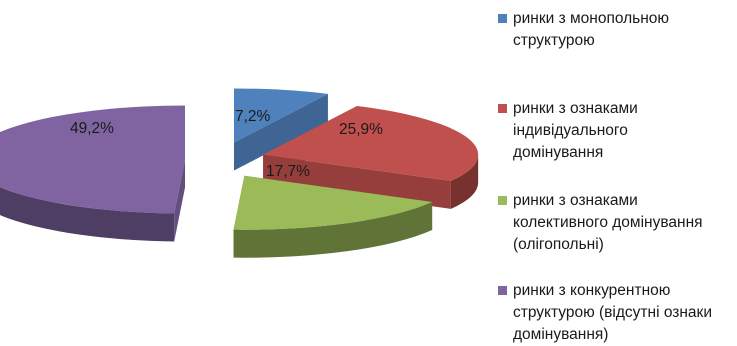  What do you see at coordinates (361, 129) in the screenshot?
I see `slice-label-1: 25,9%` at bounding box center [361, 129].